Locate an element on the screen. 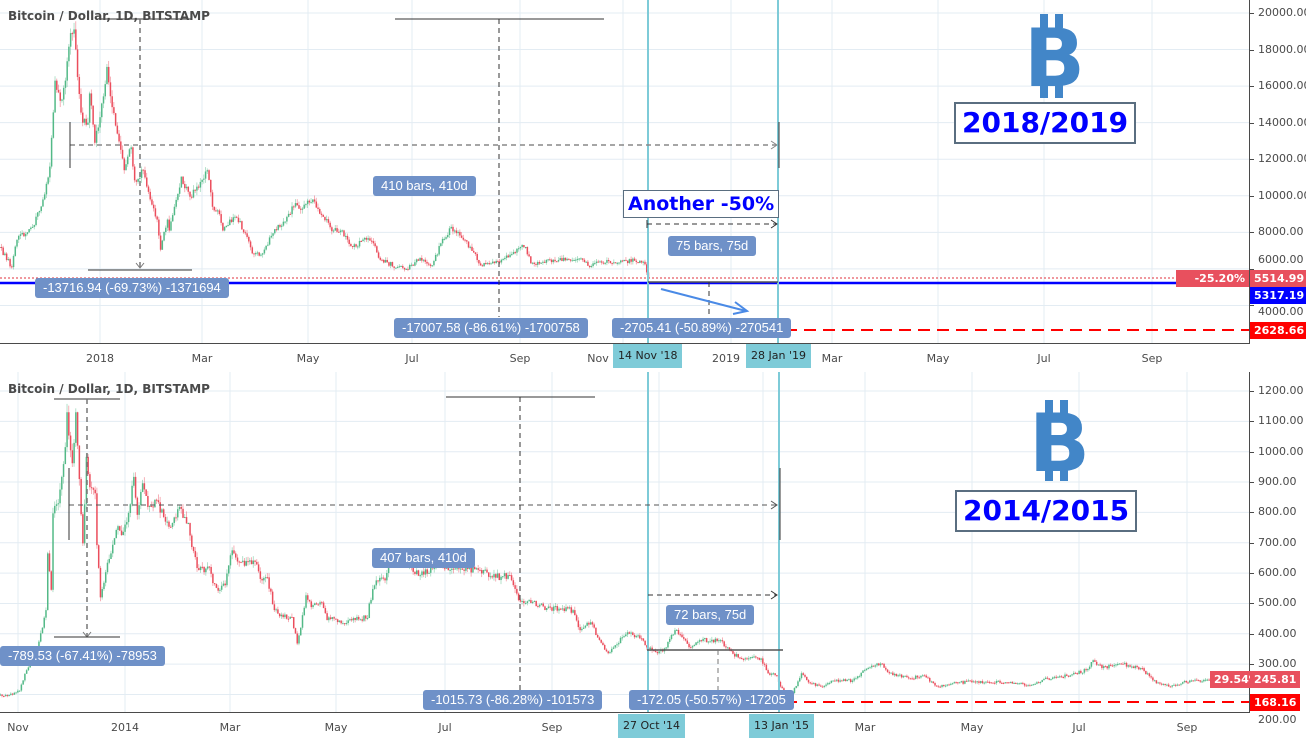 The image size is (1306, 741). period-badge: 2014/2015 is located at coordinates (1046, 511).